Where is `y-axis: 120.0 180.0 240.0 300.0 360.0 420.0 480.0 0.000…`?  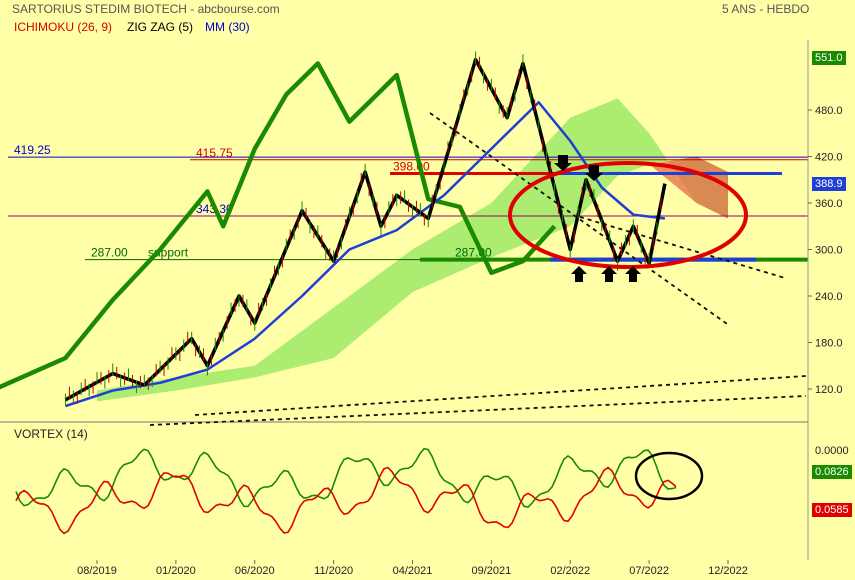 y-axis: 120.0 180.0 240.0 300.0 360.0 420.0 480.0 0.000… is located at coordinates (828, 300).